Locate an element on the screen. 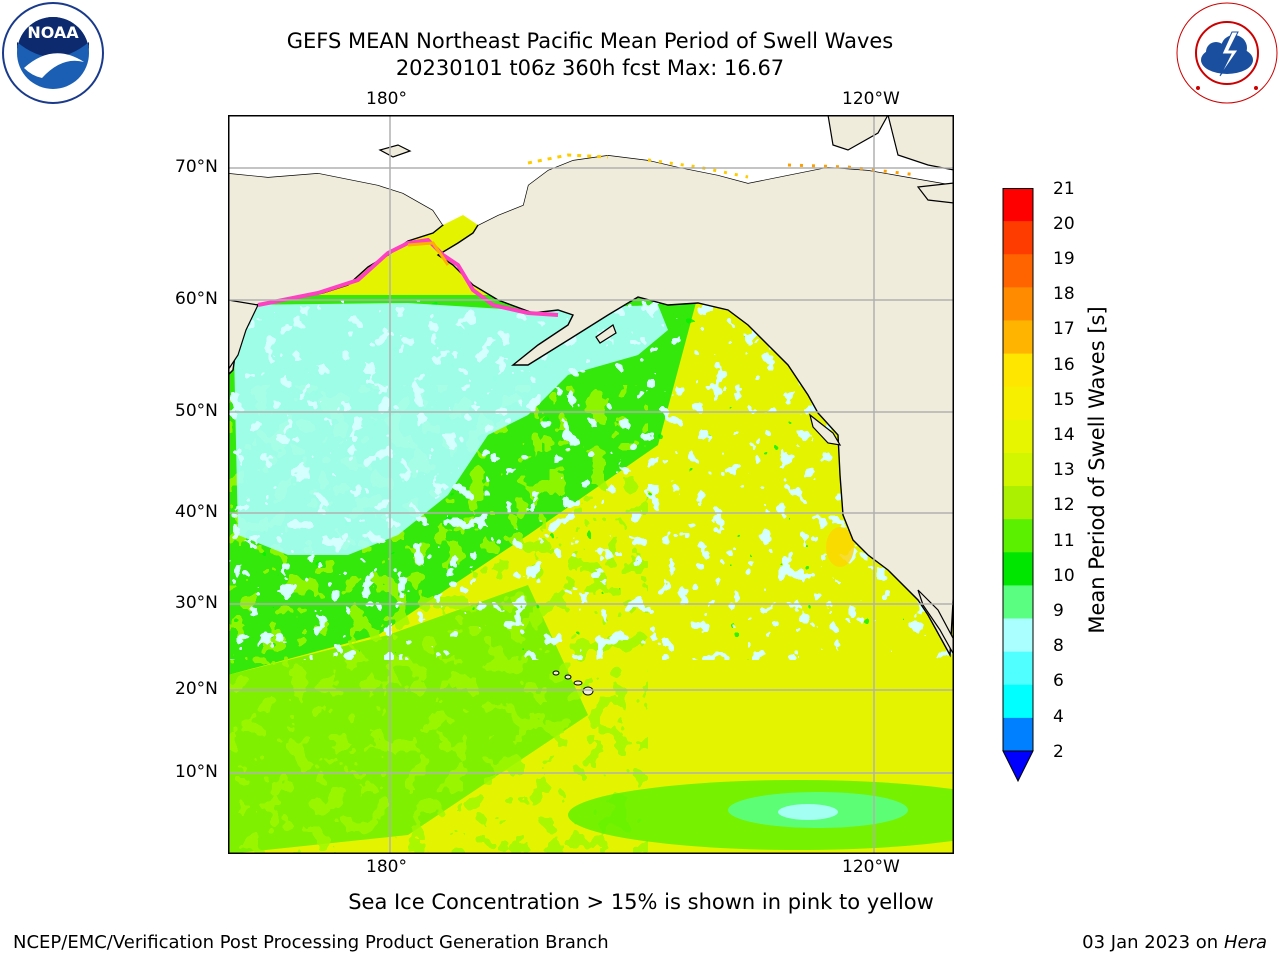  footer-date-text: 03 Jan 2023 on is located at coordinates (1153, 942).